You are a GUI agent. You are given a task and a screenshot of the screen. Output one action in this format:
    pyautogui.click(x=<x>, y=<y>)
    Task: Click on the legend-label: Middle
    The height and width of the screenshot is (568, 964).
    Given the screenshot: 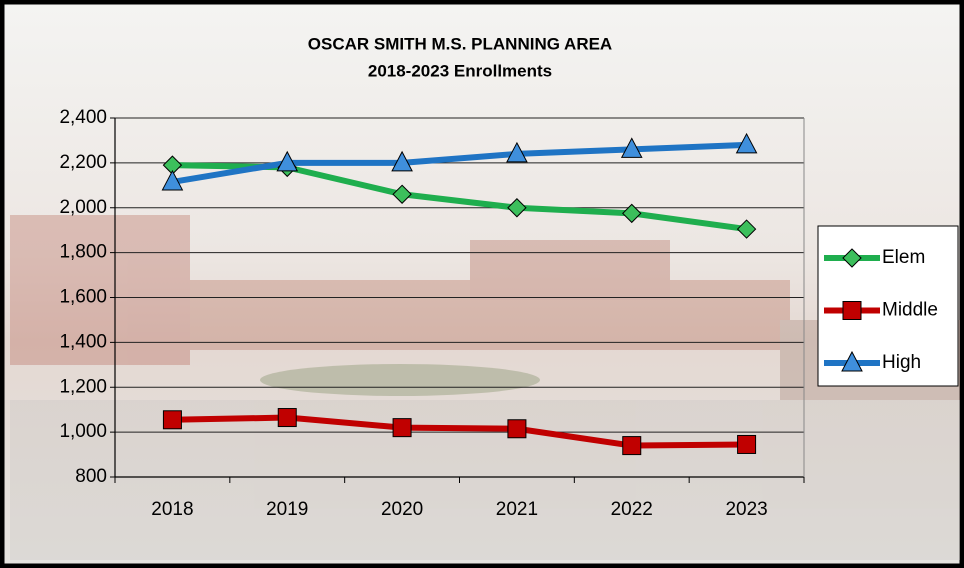 What is the action you would take?
    pyautogui.click(x=910, y=310)
    